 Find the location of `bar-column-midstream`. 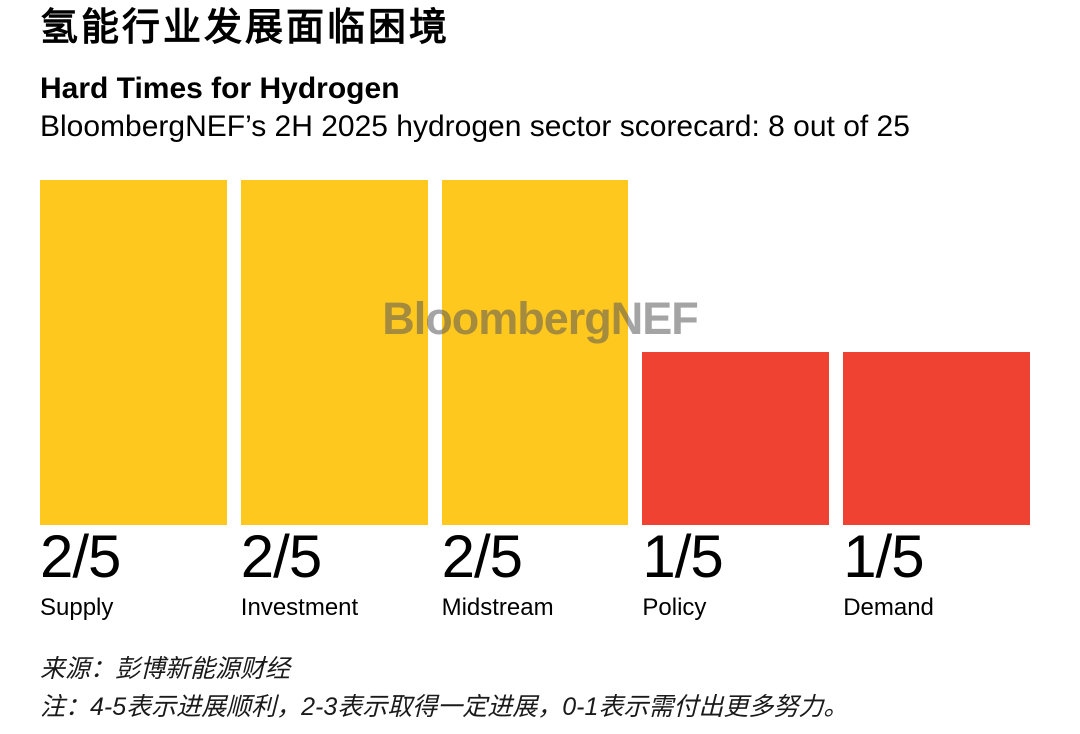

bar-column-midstream is located at coordinates (535, 352).